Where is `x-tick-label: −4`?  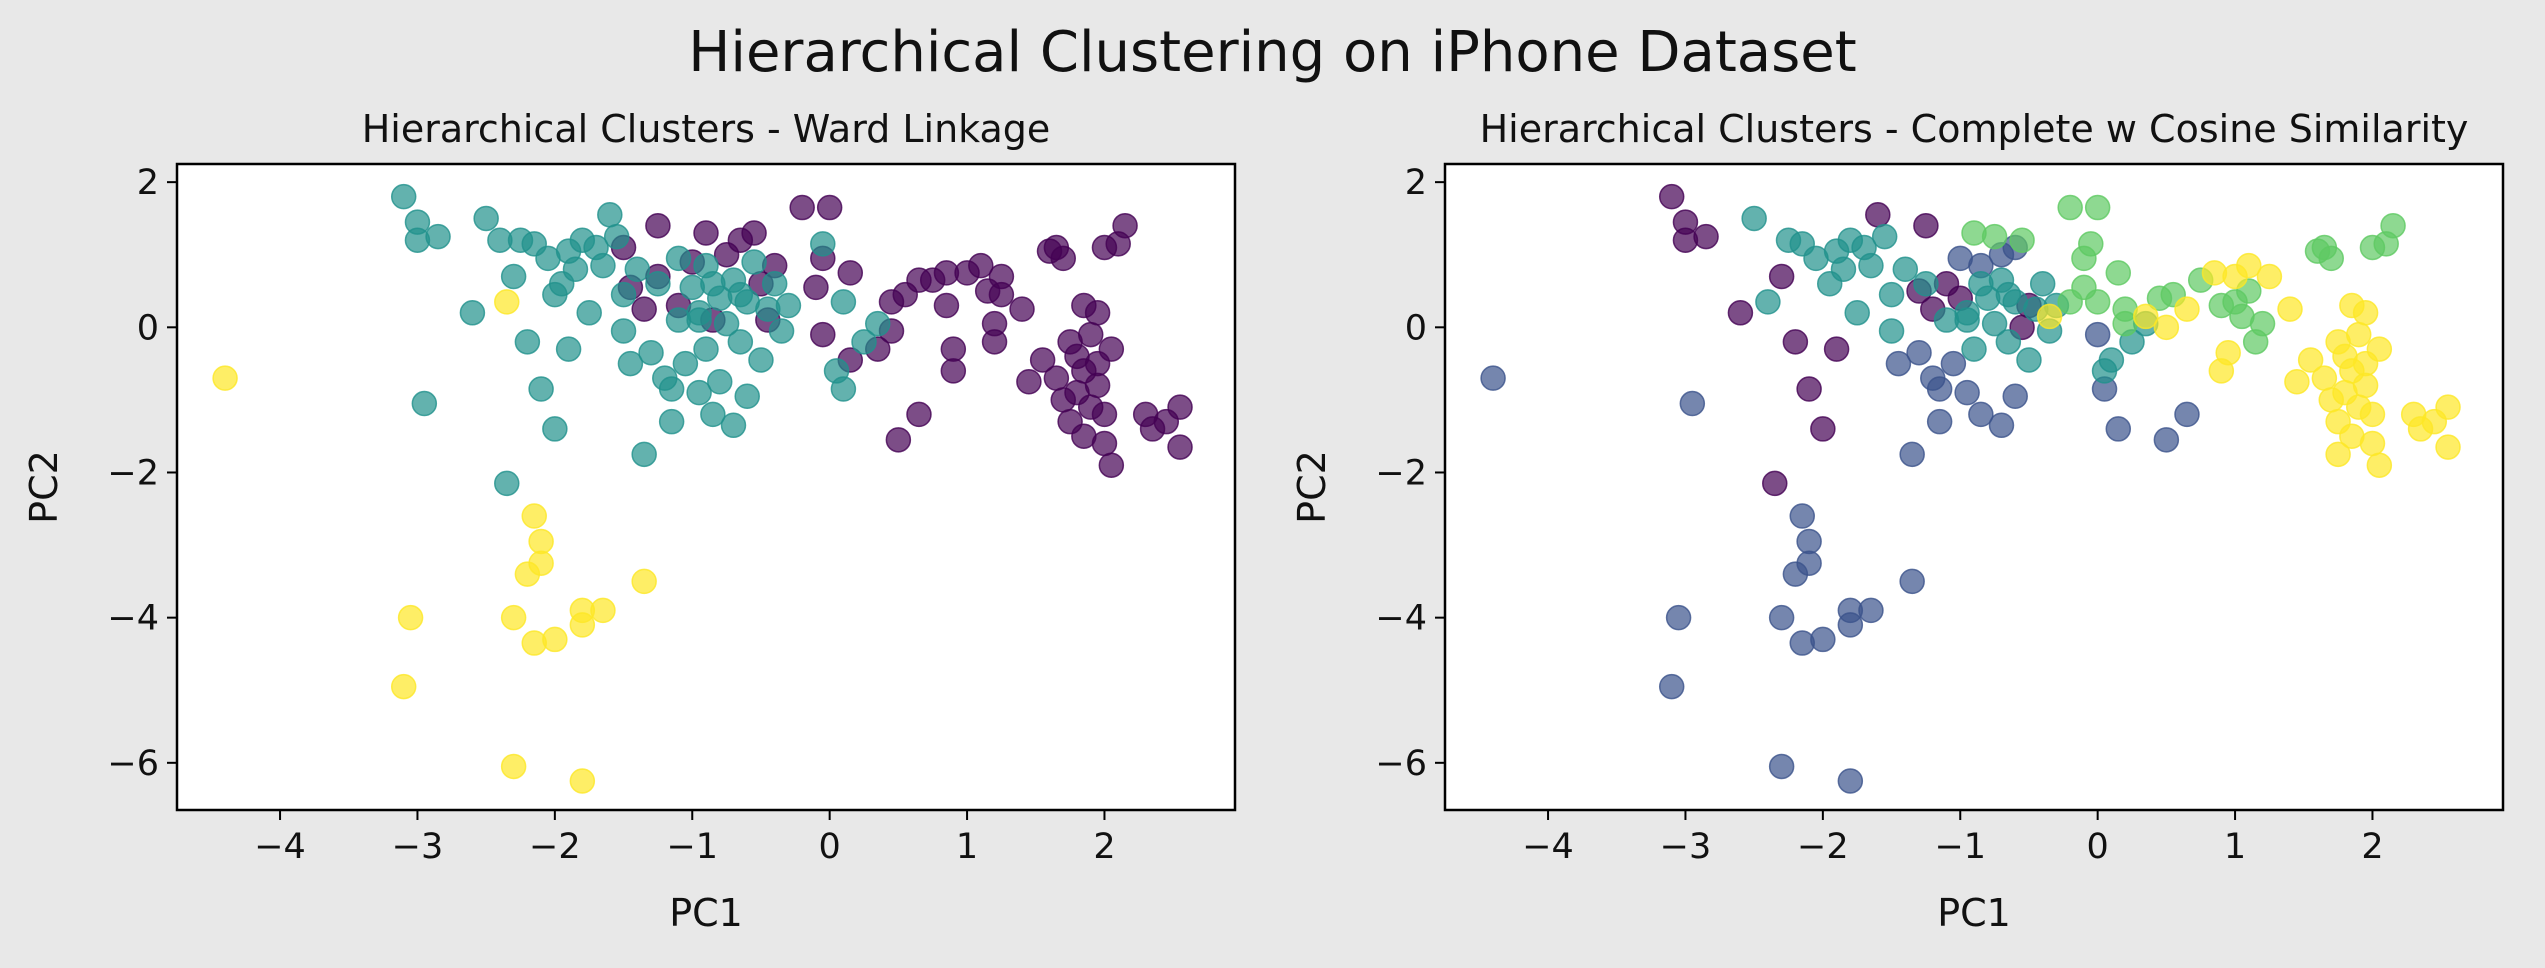 x-tick-label: −4 is located at coordinates (280, 847).